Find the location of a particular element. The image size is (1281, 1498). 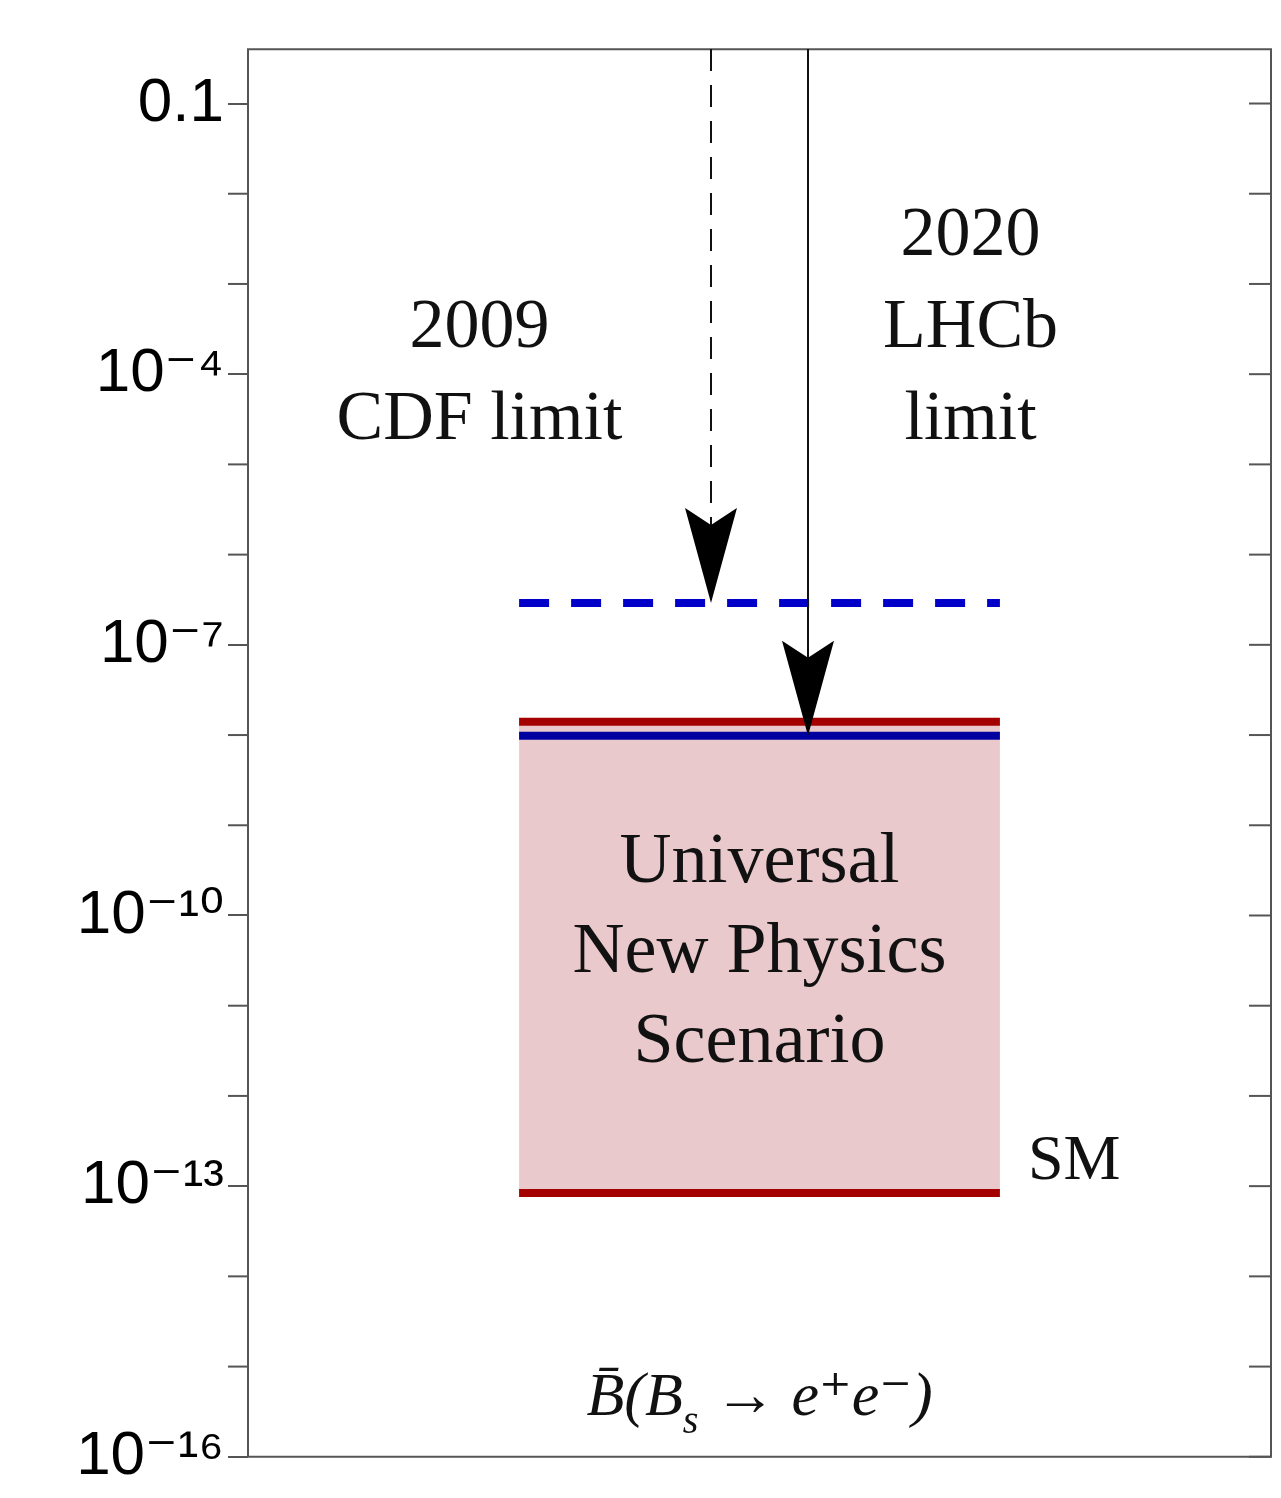

annotation: Universal New Physics Scenario is located at coordinates (759, 947).